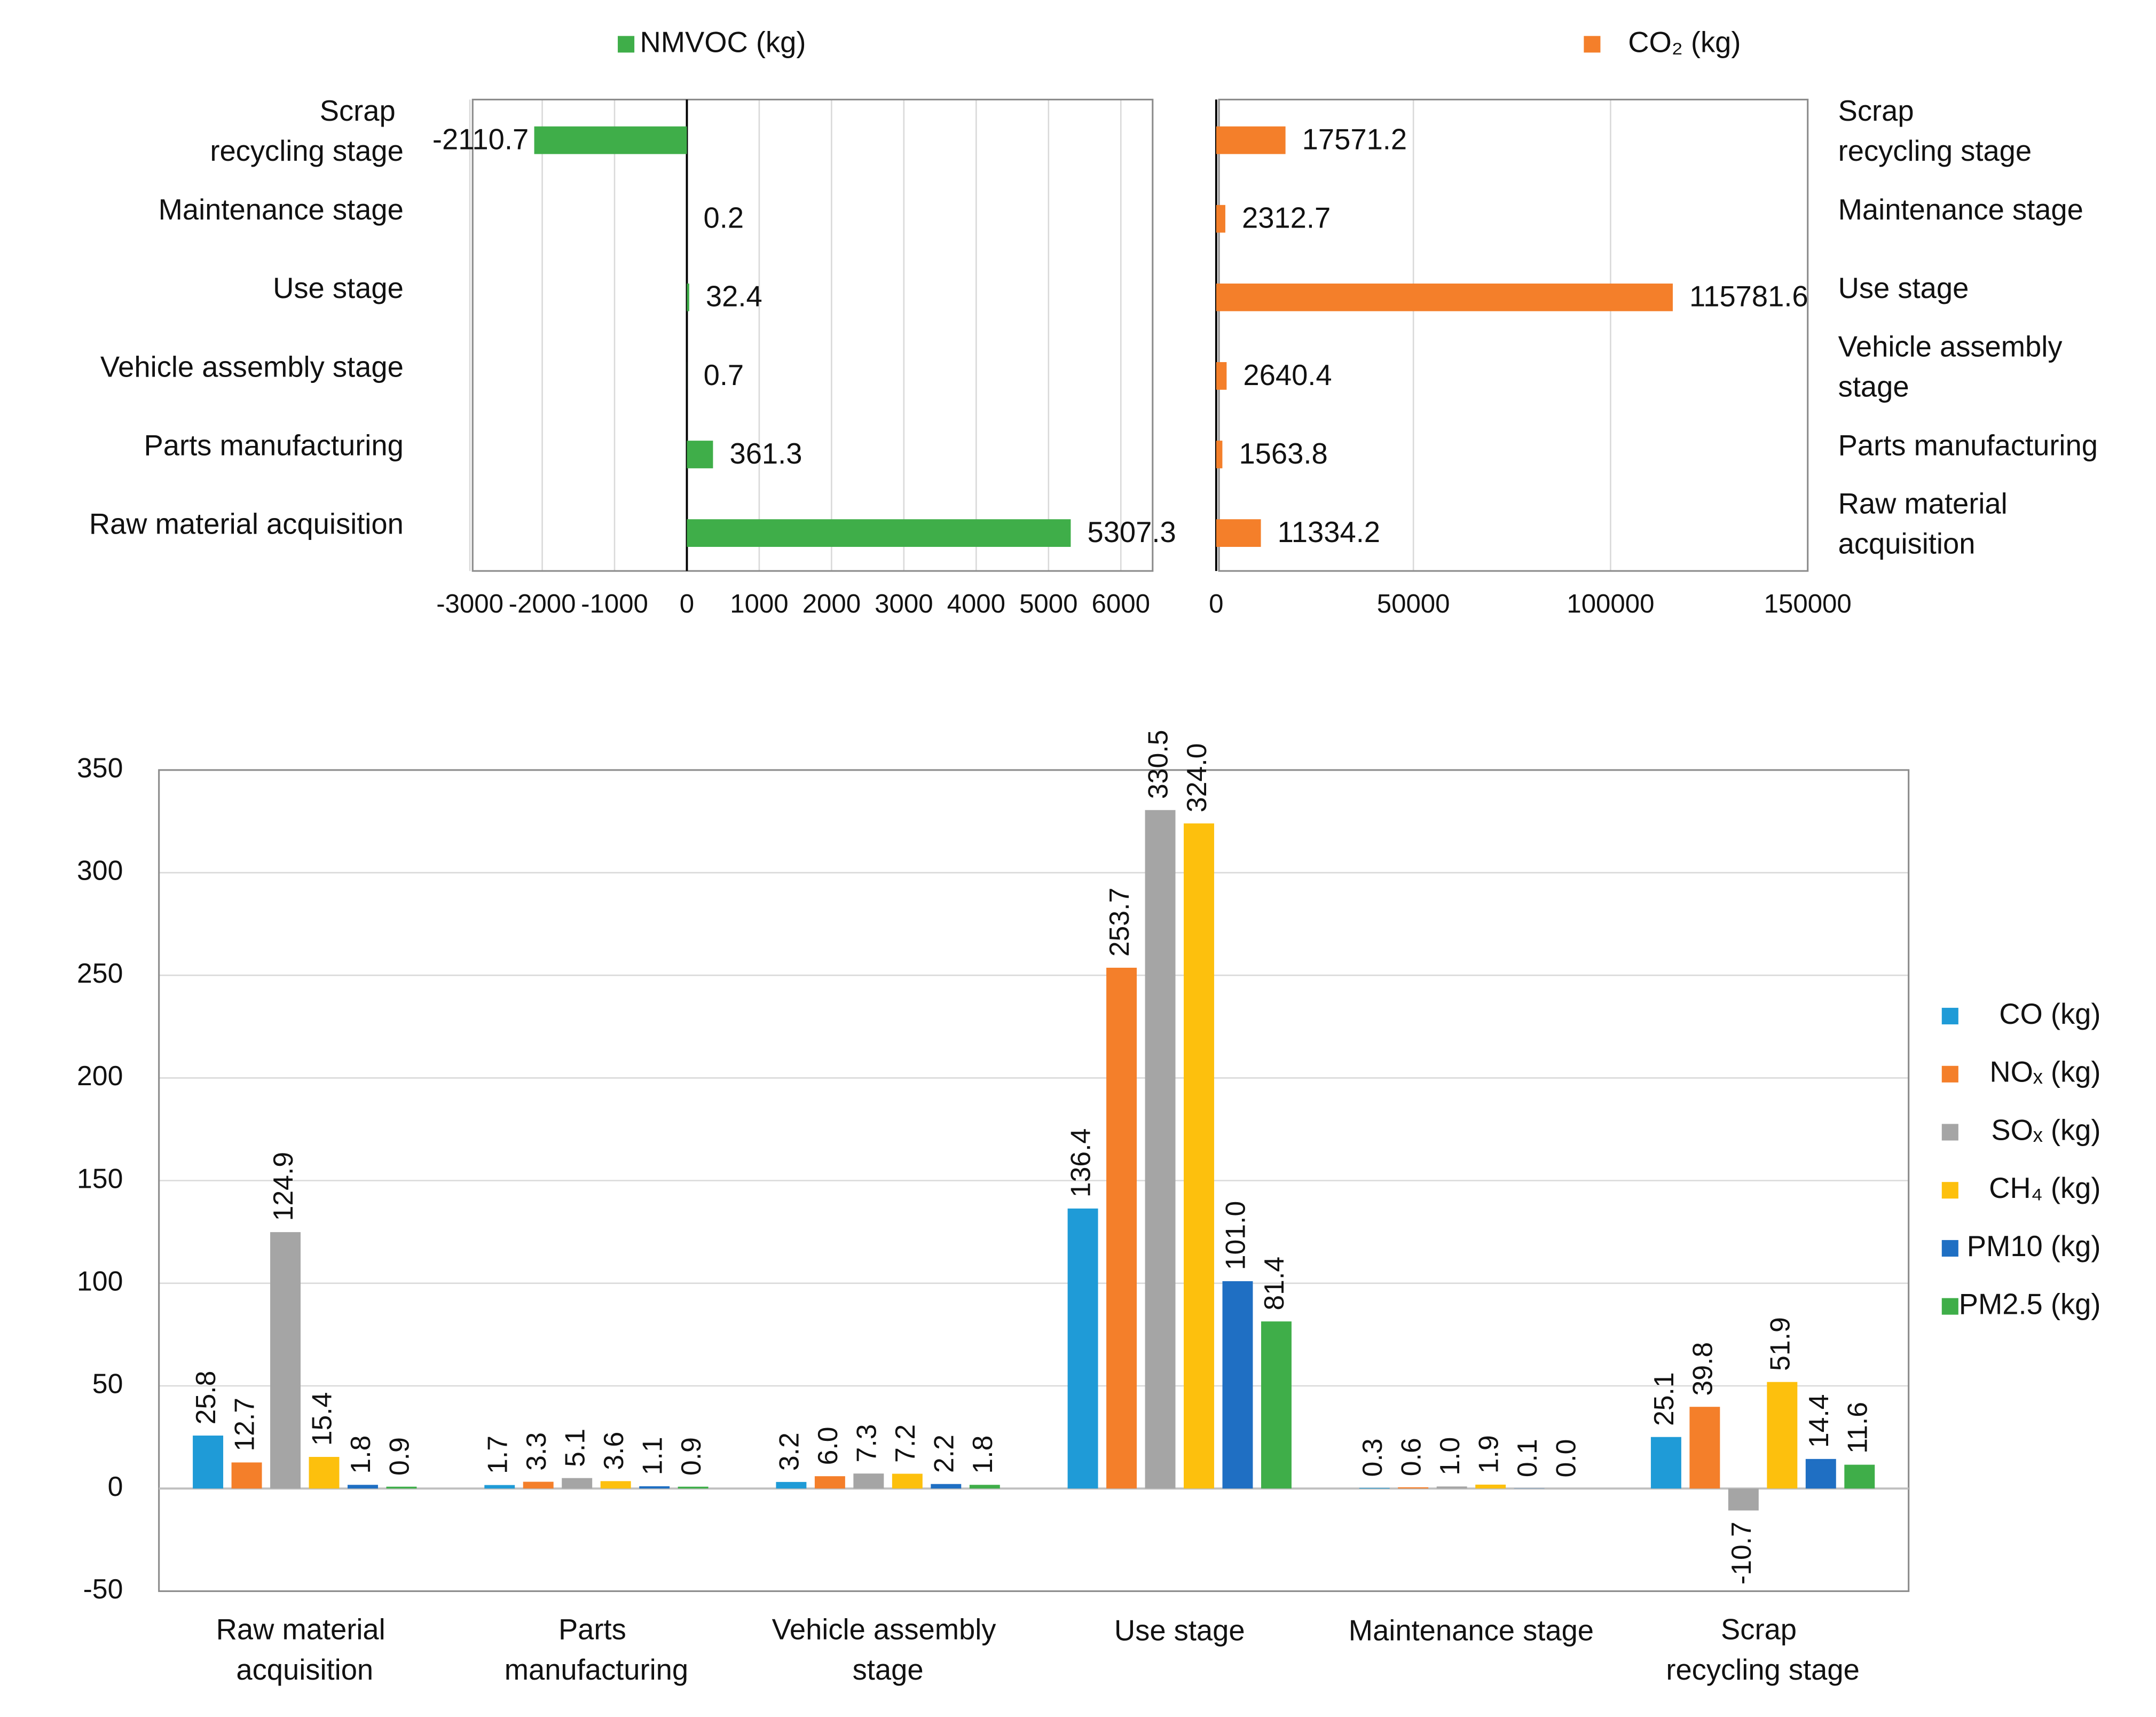  Describe the element at coordinates (1329, 532) in the screenshot. I see `data-label: 11334.2` at that location.